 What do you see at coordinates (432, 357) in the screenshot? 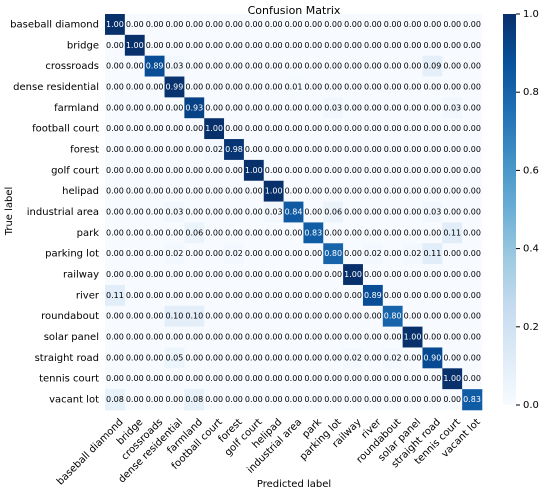
I see `cell-label: 0.90` at bounding box center [432, 357].